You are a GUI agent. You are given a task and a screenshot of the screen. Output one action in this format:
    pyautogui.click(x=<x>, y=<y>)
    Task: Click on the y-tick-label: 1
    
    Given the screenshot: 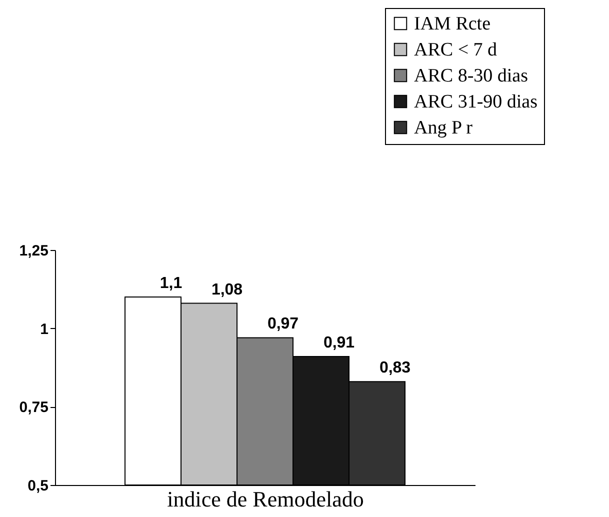 What is the action you would take?
    pyautogui.click(x=44, y=329)
    